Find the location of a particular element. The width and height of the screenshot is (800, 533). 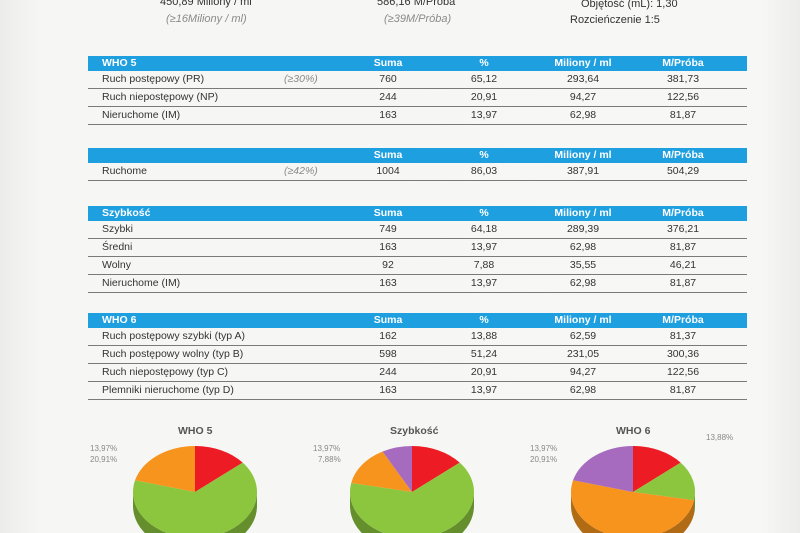

per-sample-value: 586,16 M/Próba is located at coordinates (416, 4).